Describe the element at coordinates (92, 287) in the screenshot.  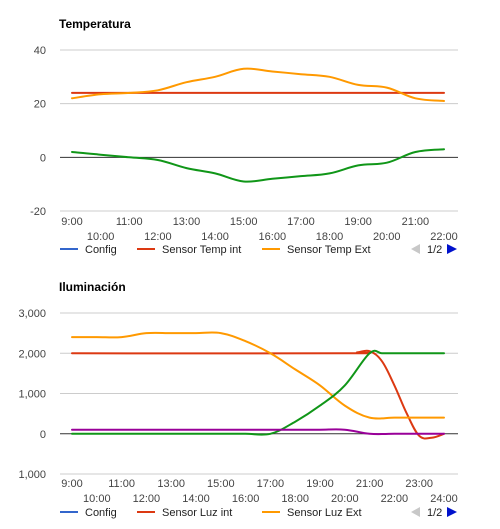
I see `chart-title: Iluminación` at that location.